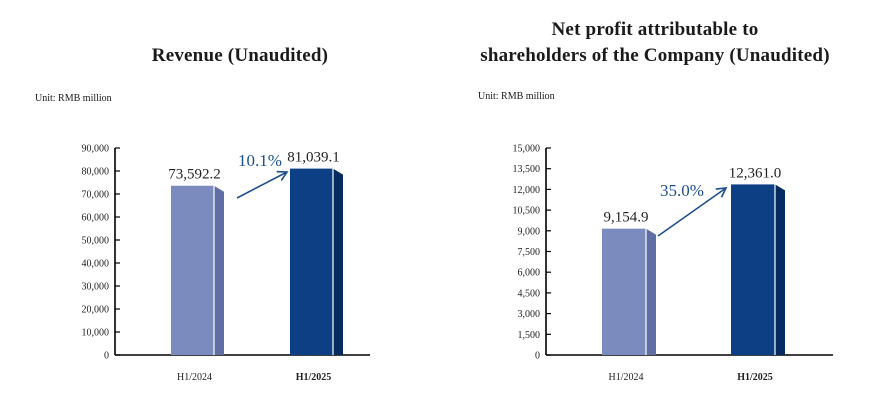  I want to click on net-profit-growth-label: 35.0%, so click(682, 190).